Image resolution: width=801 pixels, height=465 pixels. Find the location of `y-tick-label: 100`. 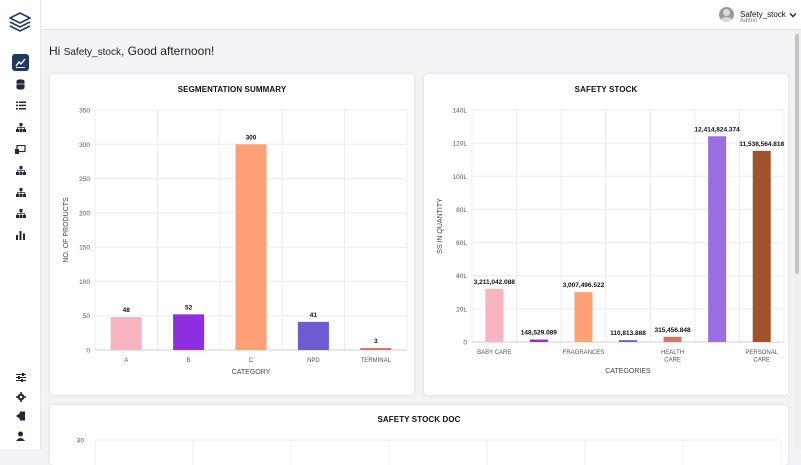

y-tick-label: 100 is located at coordinates (84, 282).